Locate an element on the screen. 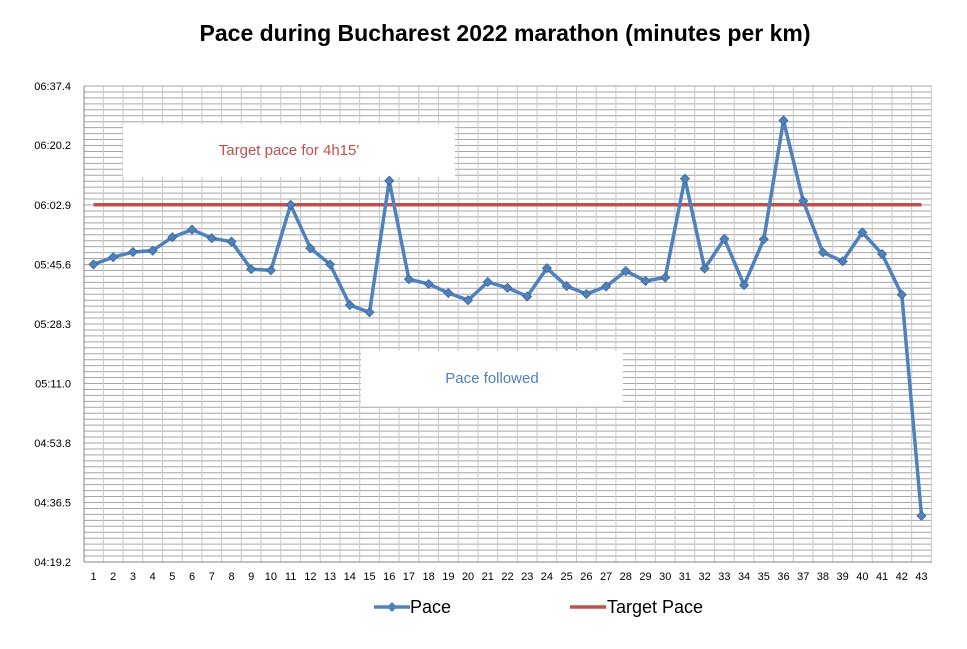 This screenshot has width=967, height=649. y-tick-label: 06:37.4 is located at coordinates (52, 87).